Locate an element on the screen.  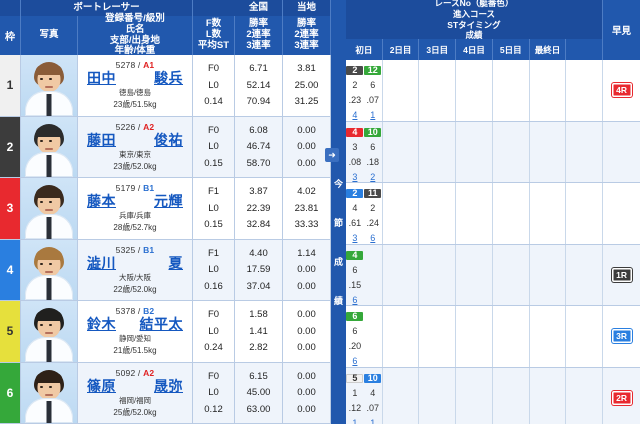
local-stats: 4.02 23.81 33.33 is located at coordinates (307, 208).